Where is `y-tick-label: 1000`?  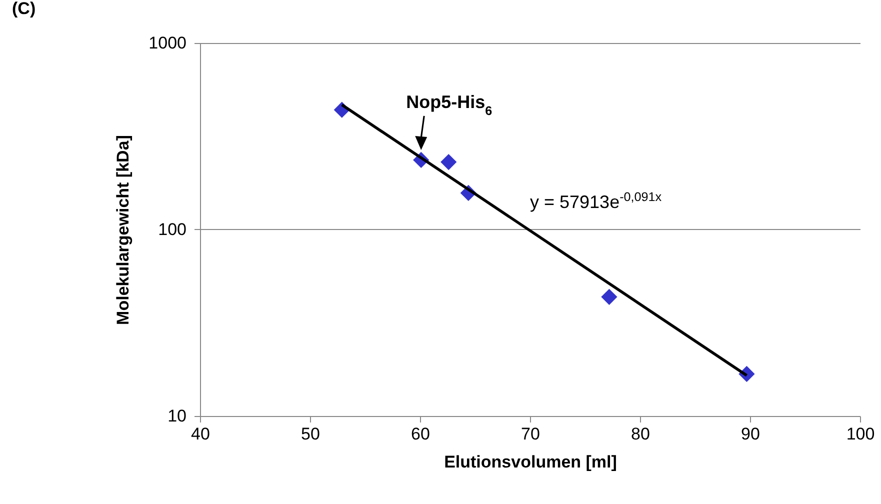
y-tick-label: 1000 is located at coordinates (167, 43).